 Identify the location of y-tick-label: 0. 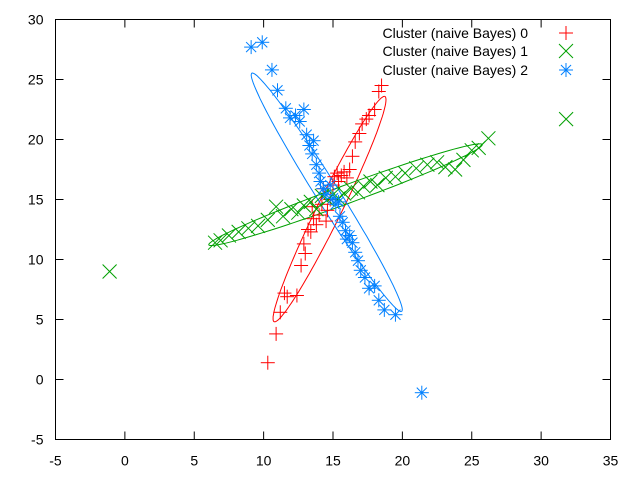
(40, 380).